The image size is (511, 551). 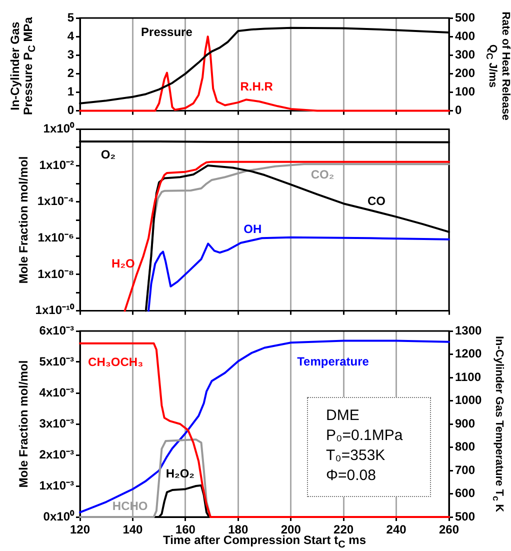 What do you see at coordinates (180, 473) in the screenshot?
I see `series-label: H₂O₂` at bounding box center [180, 473].